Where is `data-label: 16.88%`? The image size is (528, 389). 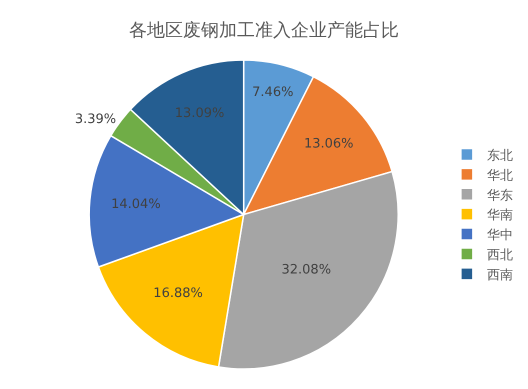
data-label: 16.88% is located at coordinates (178, 293).